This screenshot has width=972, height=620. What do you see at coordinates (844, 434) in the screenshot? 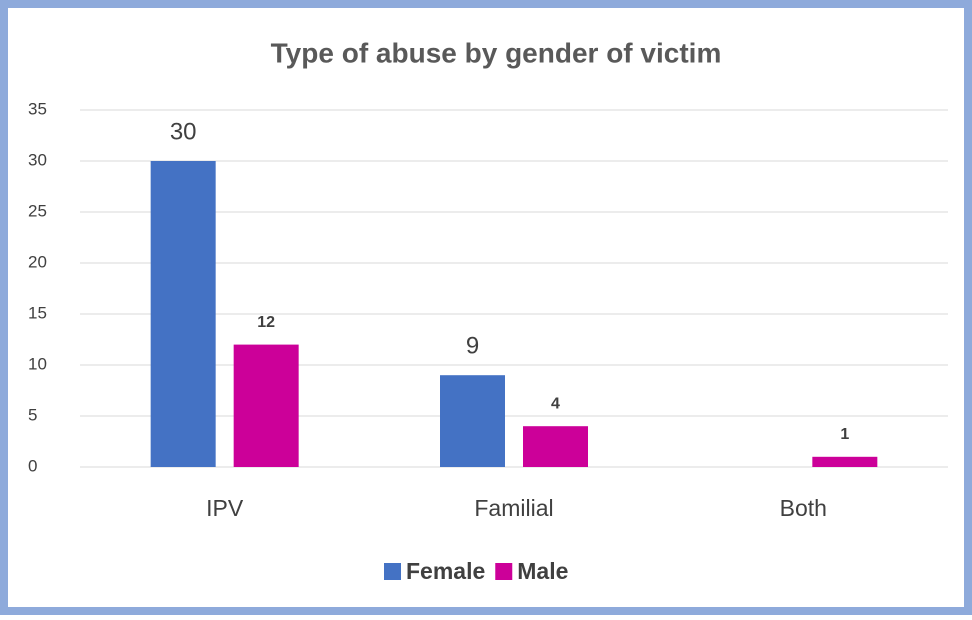
I see `data-label: 1` at bounding box center [844, 434].